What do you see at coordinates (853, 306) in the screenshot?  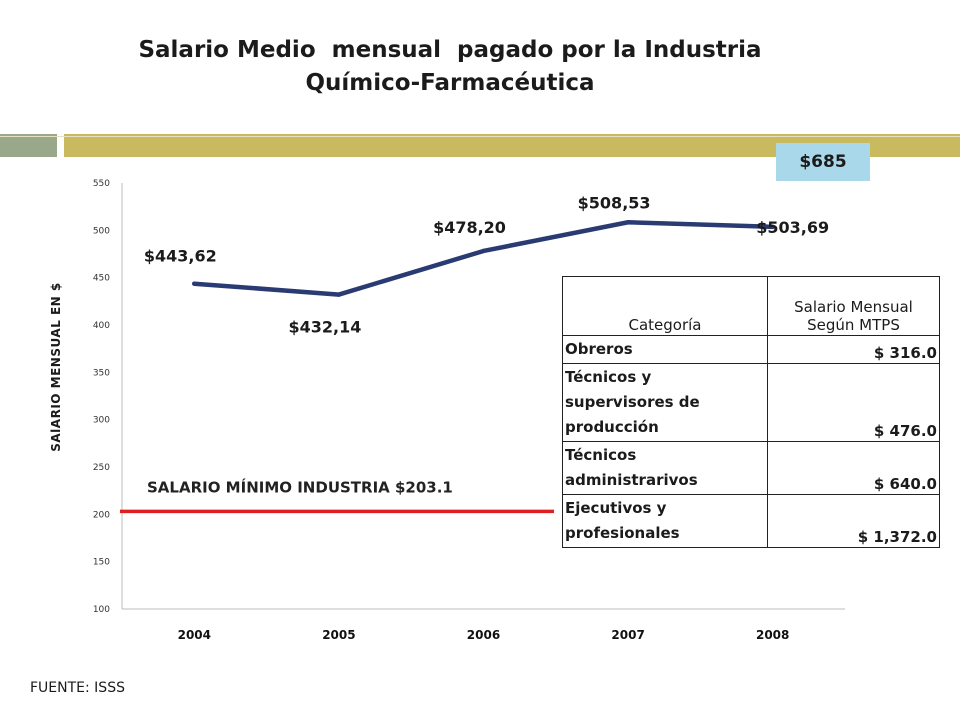 I see `table-header-salary: Salario Mensual Según MTPS` at bounding box center [853, 306].